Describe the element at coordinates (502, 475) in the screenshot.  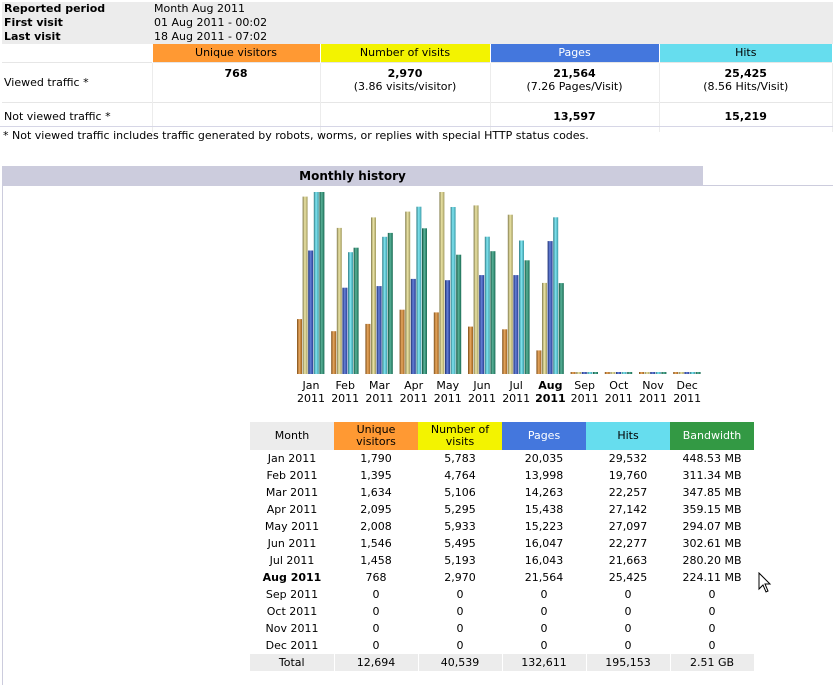
I see `table-row: Feb 2011 1,395 4,764 13,998 19,760 311.34 MB` at that location.